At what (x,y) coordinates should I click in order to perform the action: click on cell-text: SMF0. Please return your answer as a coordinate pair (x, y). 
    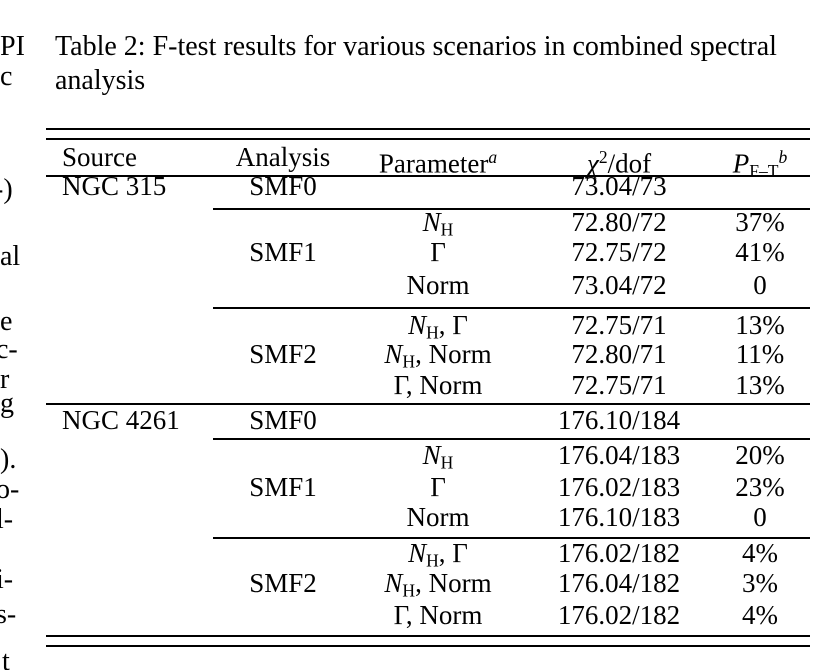
    Looking at the image, I should click on (283, 420).